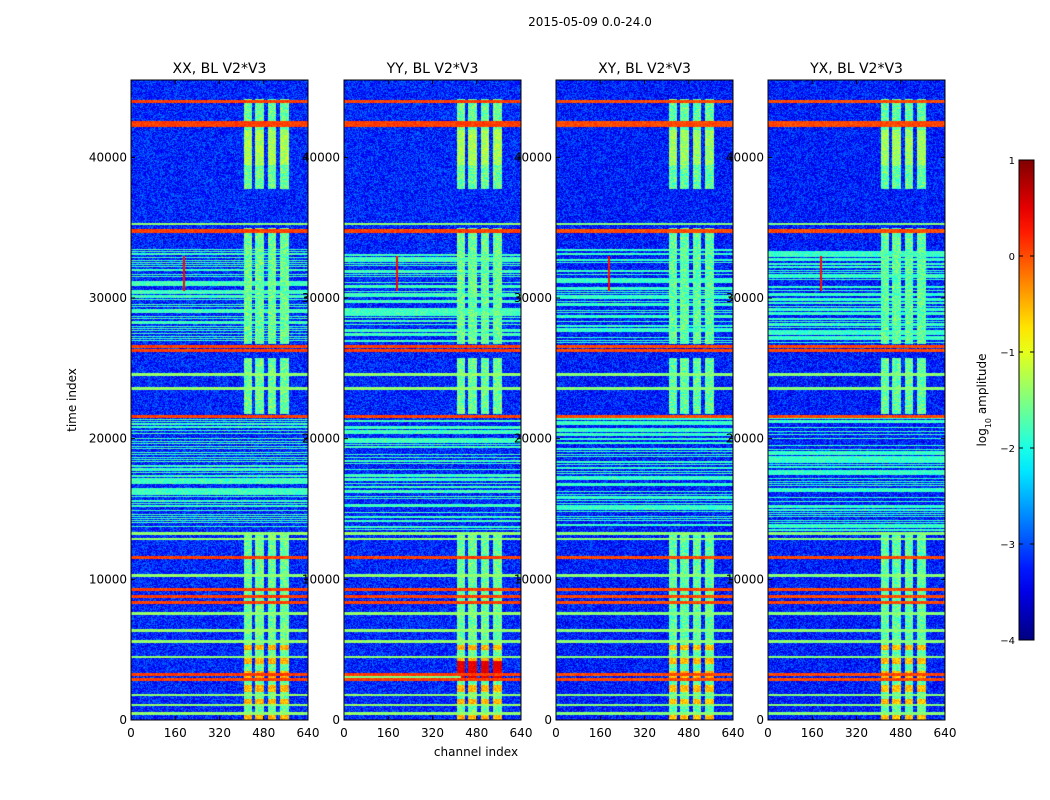 The image size is (1050, 800). What do you see at coordinates (1007, 545) in the screenshot?
I see `colorbar-tick-label: −3` at bounding box center [1007, 545].